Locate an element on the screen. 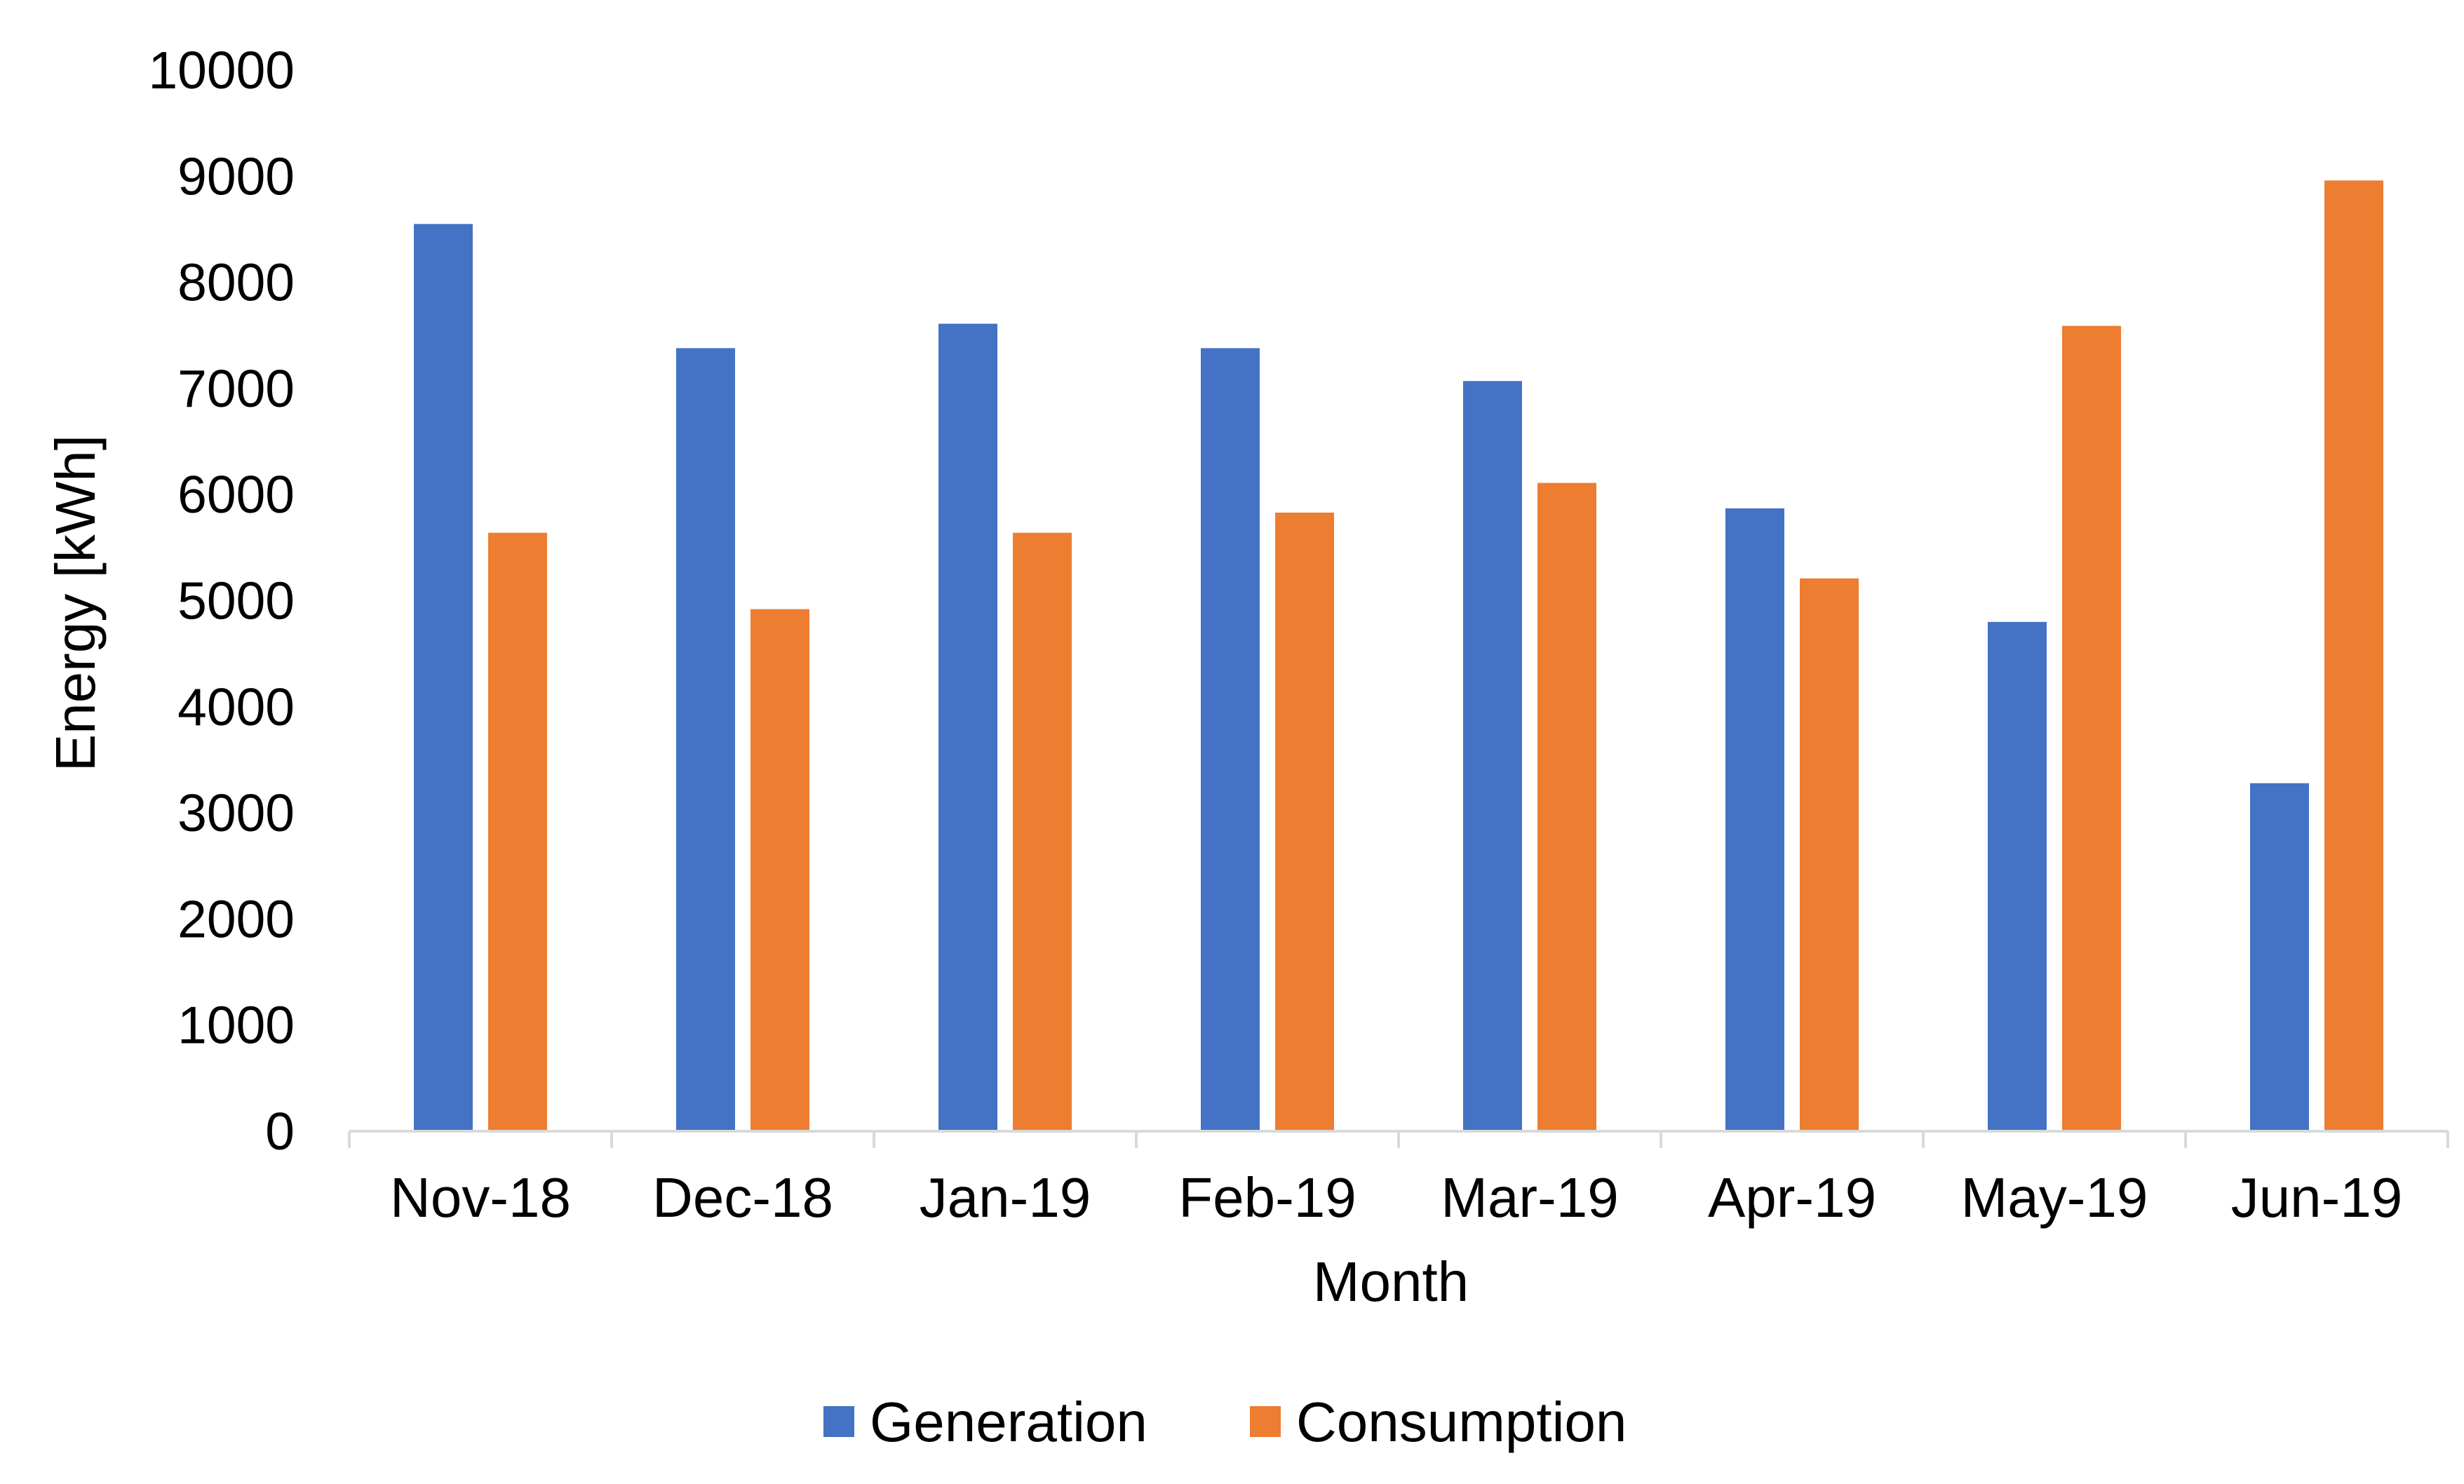  legend-swatch-generation is located at coordinates (839, 1421).